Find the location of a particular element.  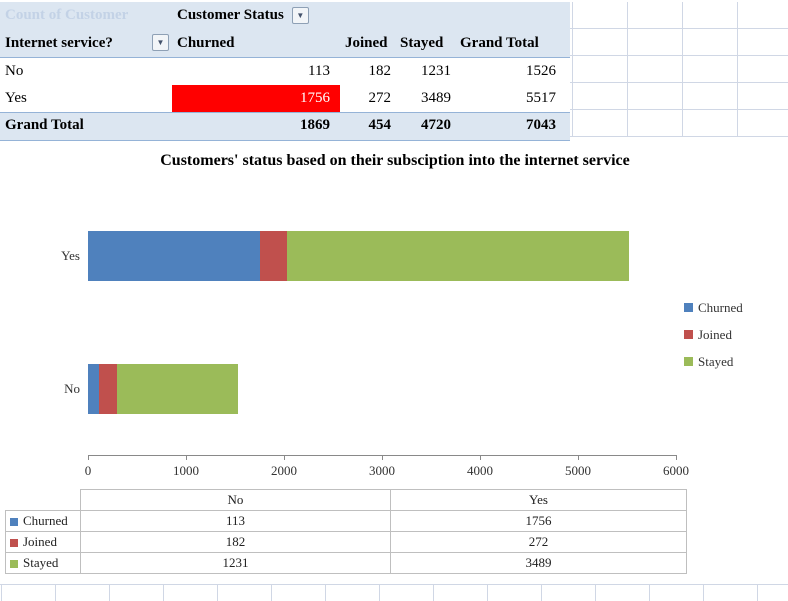

x-axis-tick-label: 5000 is located at coordinates (578, 470).